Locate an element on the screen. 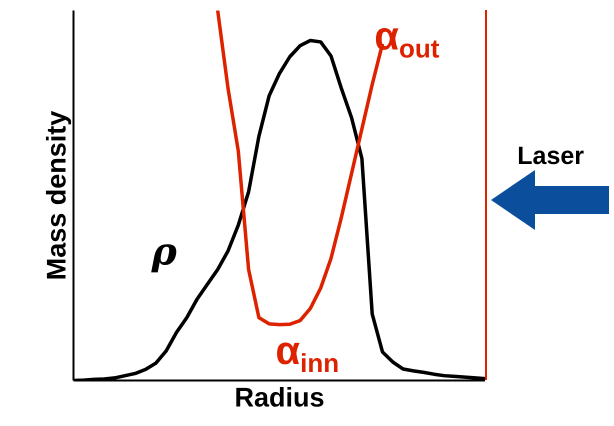  annotation: ρ is located at coordinates (164, 251).